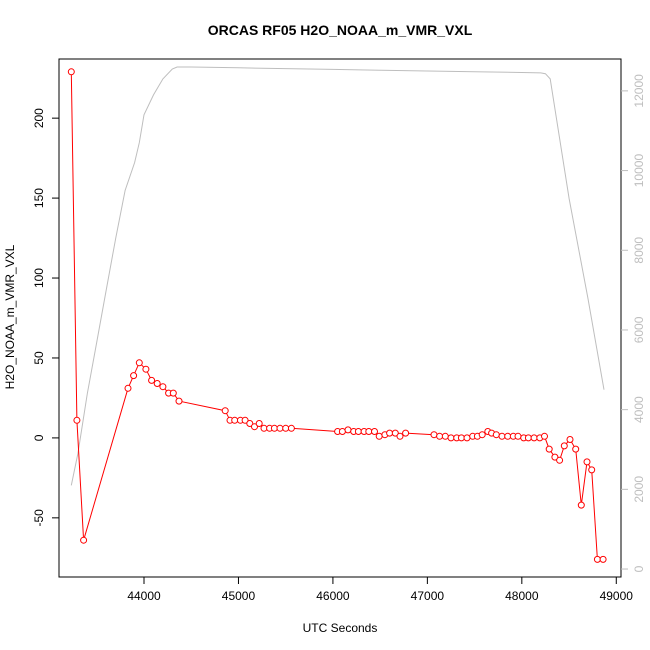 This screenshot has height=650, width=650. Describe the element at coordinates (639, 250) in the screenshot. I see `y2-tick-label: 8000` at that location.